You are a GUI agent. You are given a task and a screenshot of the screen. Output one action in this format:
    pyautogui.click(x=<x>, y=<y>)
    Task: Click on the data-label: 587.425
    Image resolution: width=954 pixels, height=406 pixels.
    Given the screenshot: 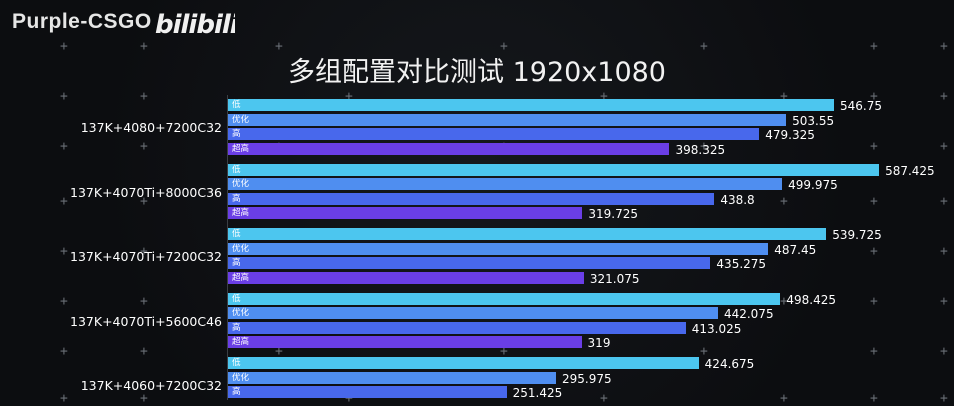 What is the action you would take?
    pyautogui.click(x=910, y=170)
    